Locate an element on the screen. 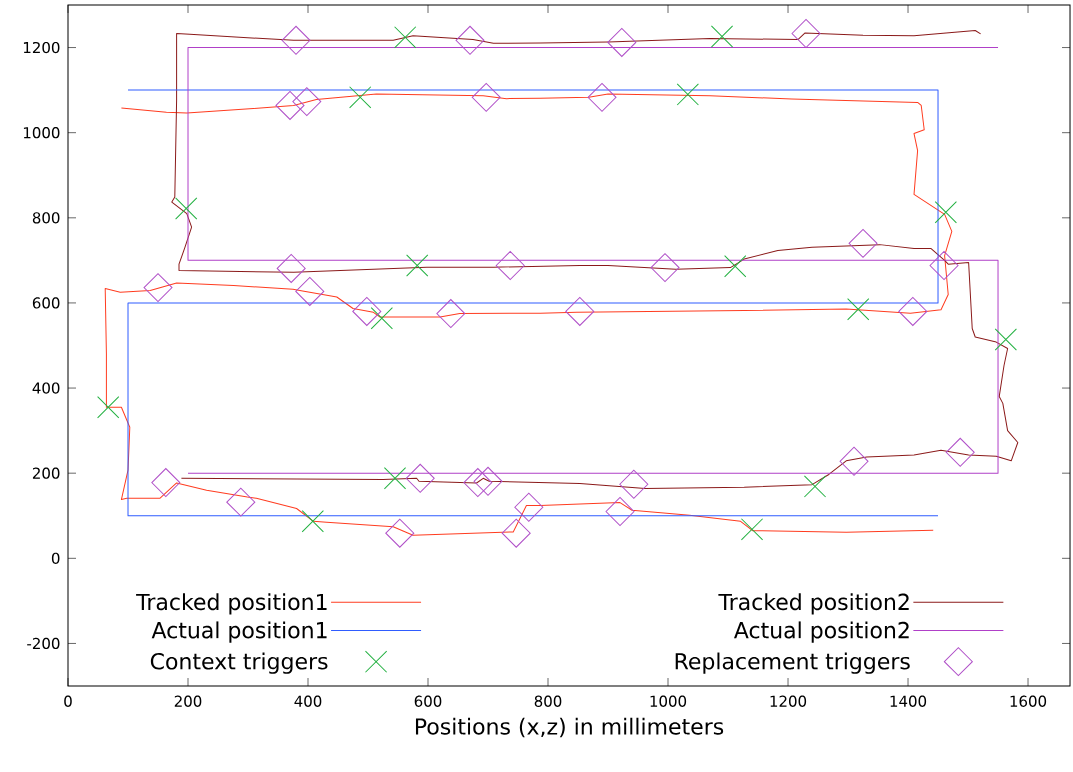  y-tick-label: 200 is located at coordinates (46, 473).